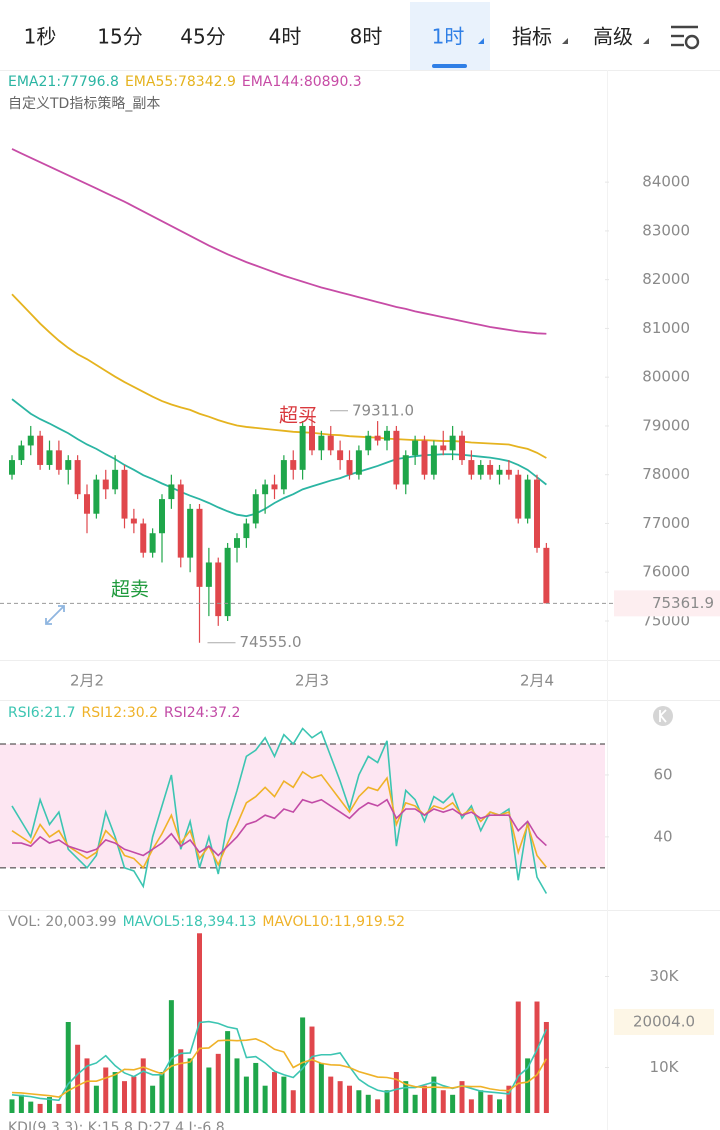 The width and height of the screenshot is (720, 1130). What do you see at coordinates (180, 82) in the screenshot?
I see `legend-entry: EMA55:78342.9` at bounding box center [180, 82].